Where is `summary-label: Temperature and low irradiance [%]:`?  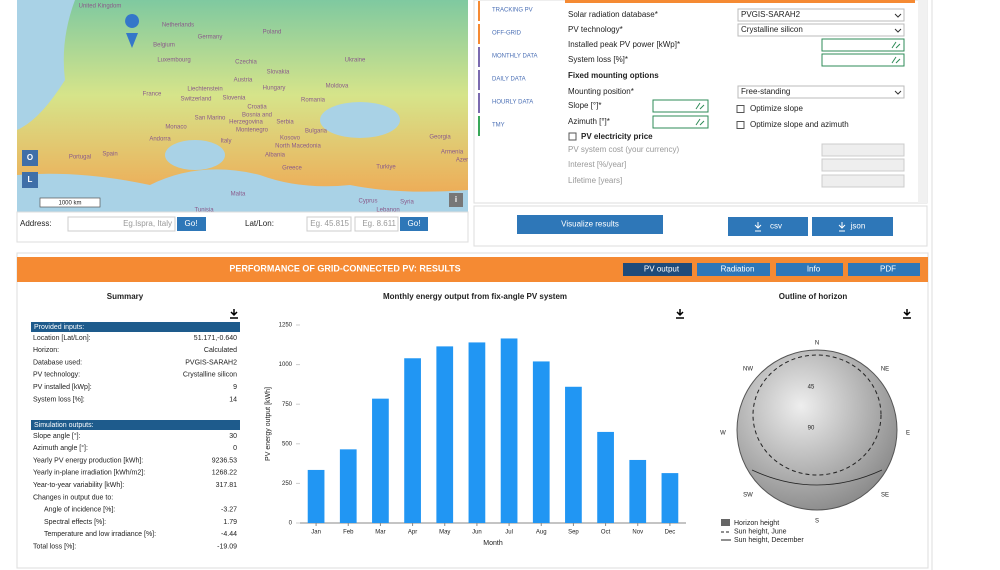
summary-label: Temperature and low irradiance [%]: is located at coordinates (100, 534).